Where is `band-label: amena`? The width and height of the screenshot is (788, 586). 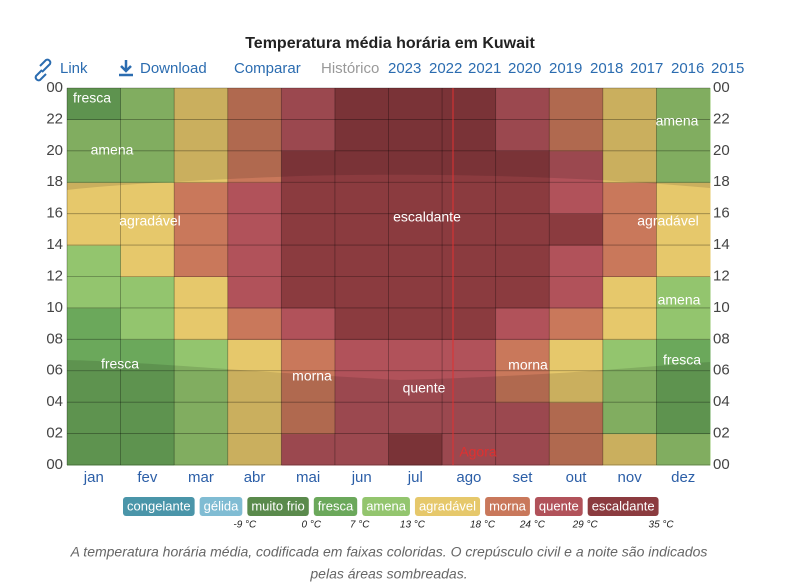 band-label: amena is located at coordinates (677, 121).